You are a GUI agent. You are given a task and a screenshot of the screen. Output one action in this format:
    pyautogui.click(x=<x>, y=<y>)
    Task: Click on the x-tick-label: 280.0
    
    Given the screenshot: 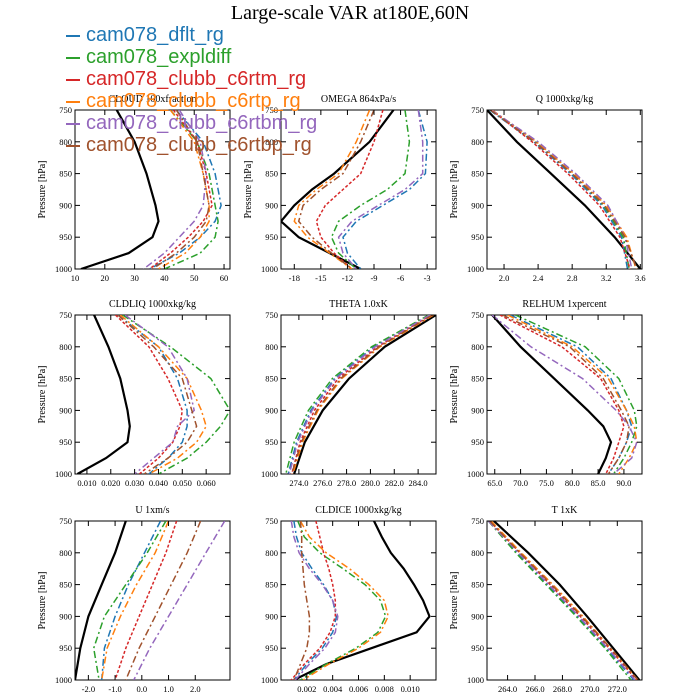 What is the action you would take?
    pyautogui.click(x=370, y=483)
    